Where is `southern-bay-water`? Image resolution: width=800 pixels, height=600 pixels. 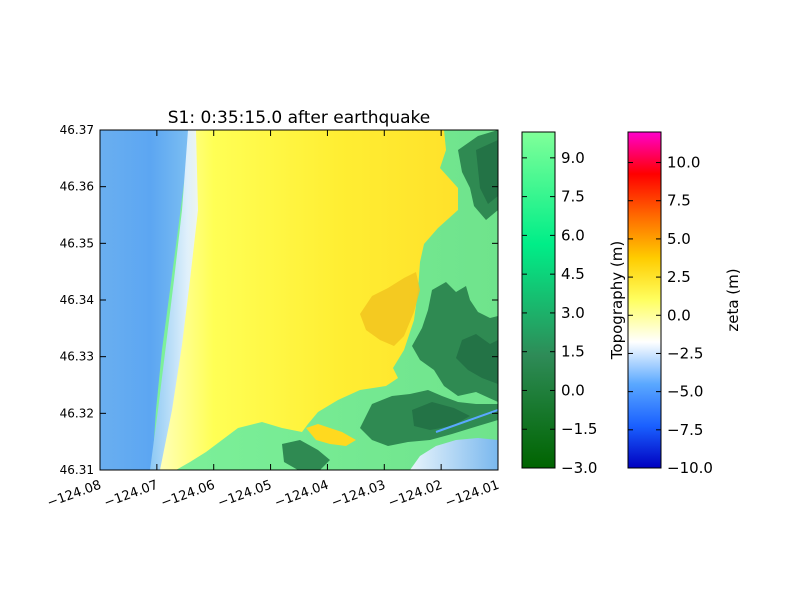
southern-bay-water is located at coordinates (454, 454).